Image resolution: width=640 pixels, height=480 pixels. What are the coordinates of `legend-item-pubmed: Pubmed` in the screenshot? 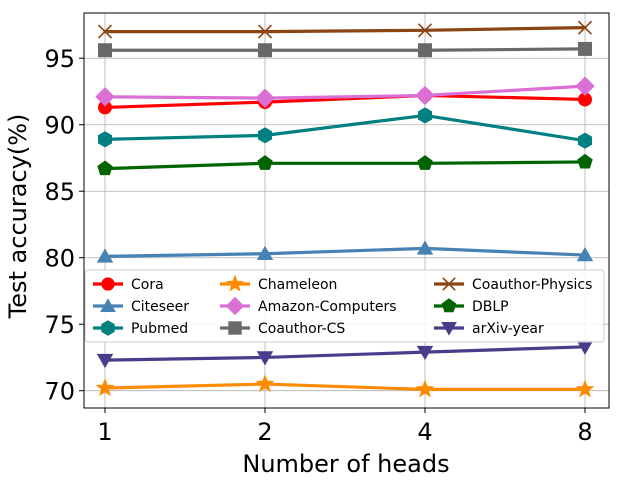 It's located at (140, 328).